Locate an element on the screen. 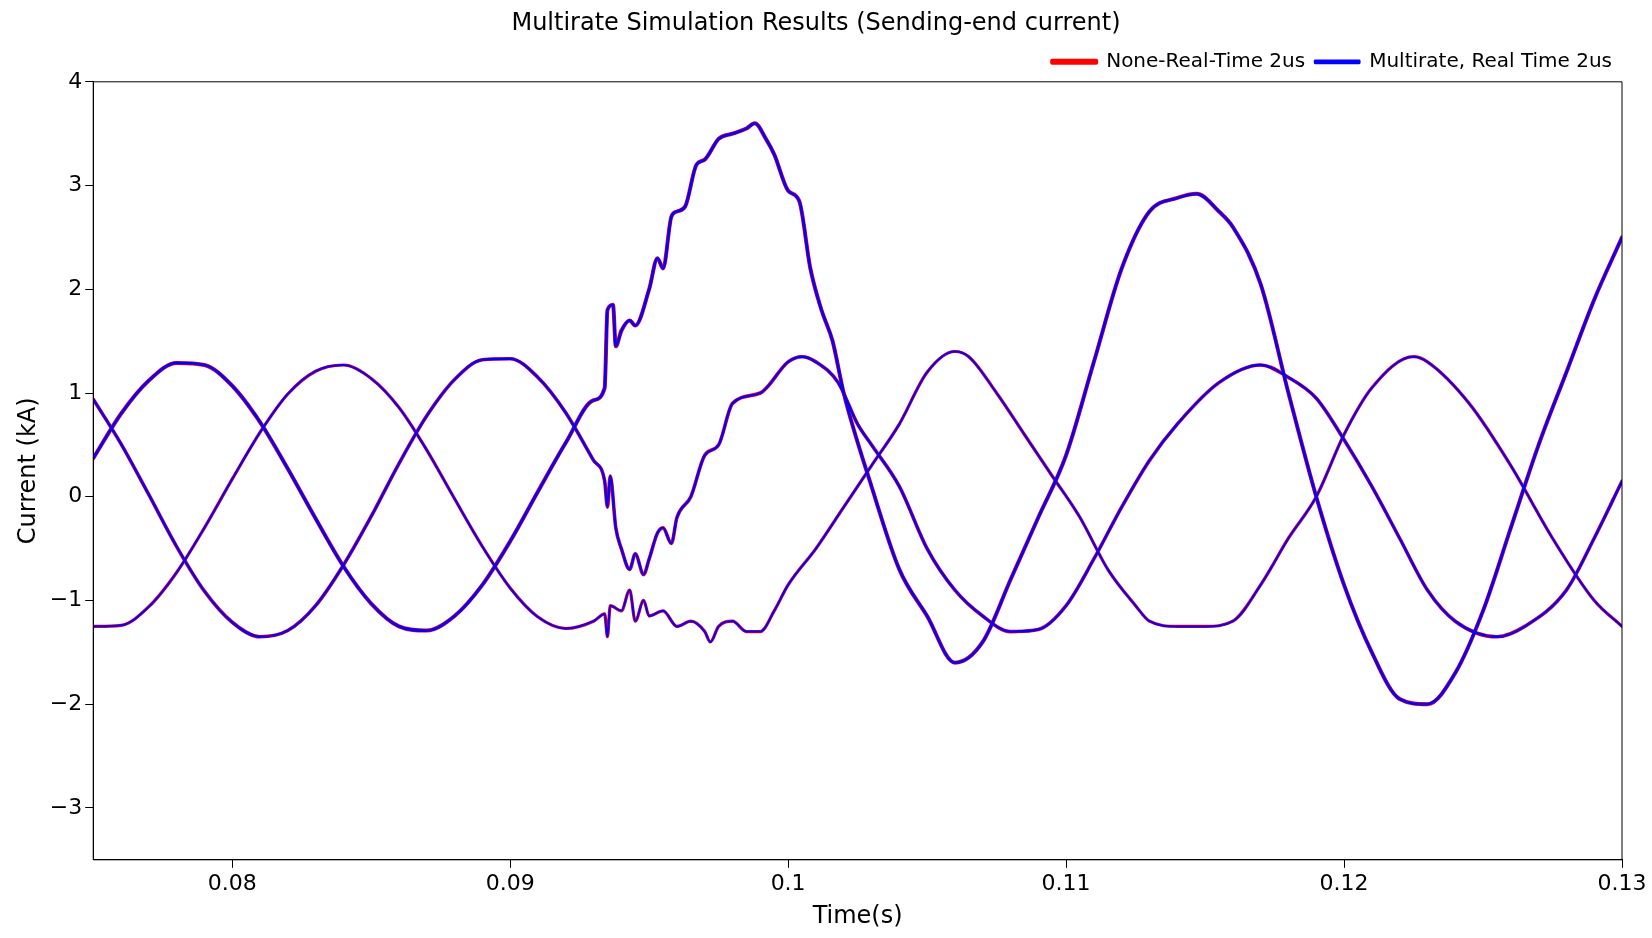 This screenshot has height=938, width=1652. x-tick-label: 0.13 is located at coordinates (1622, 882).